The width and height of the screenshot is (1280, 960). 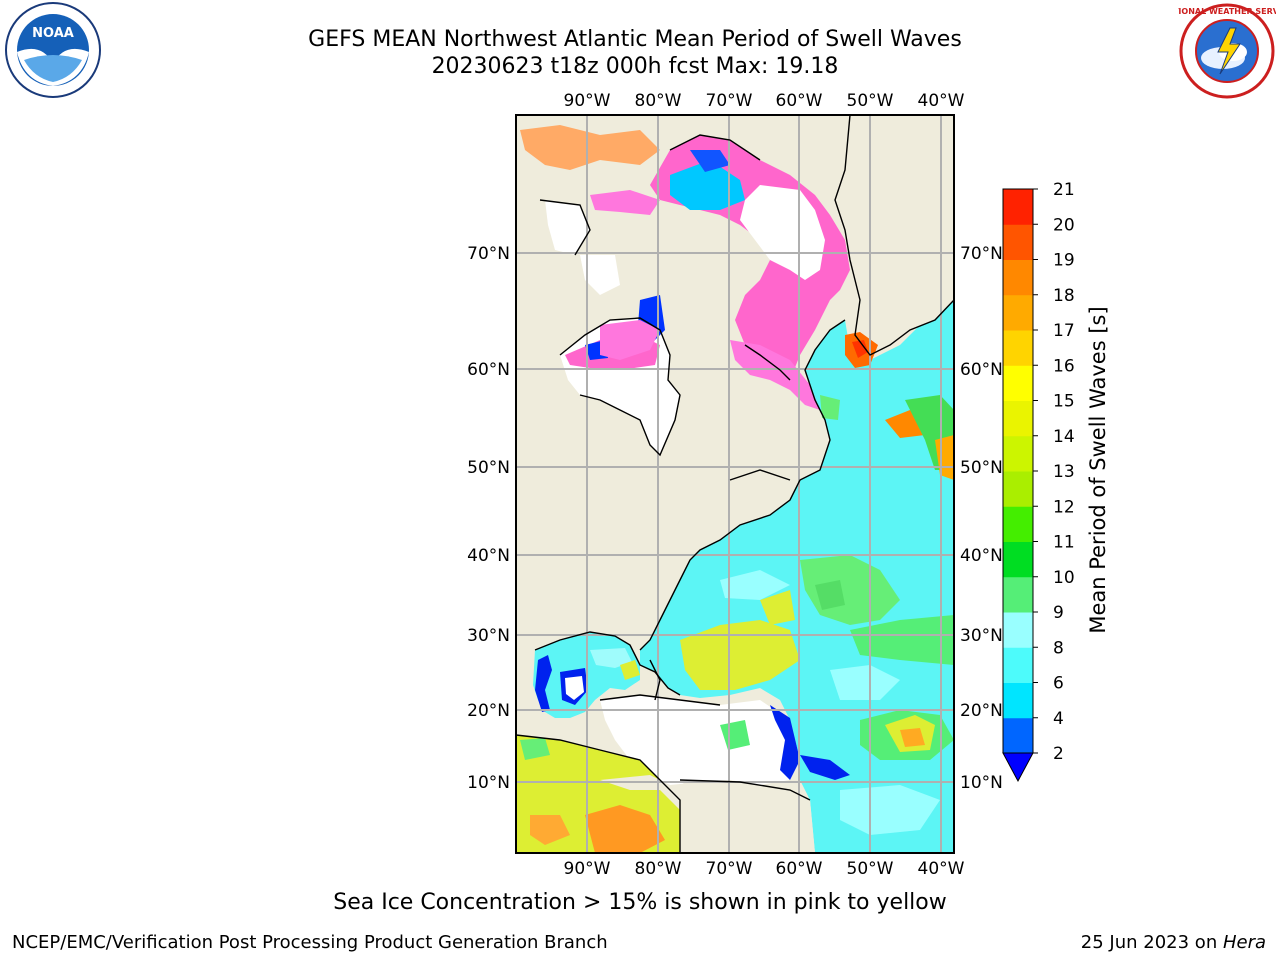 What do you see at coordinates (1058, 684) in the screenshot?
I see `colorbar-tick-label: 6` at bounding box center [1058, 684].